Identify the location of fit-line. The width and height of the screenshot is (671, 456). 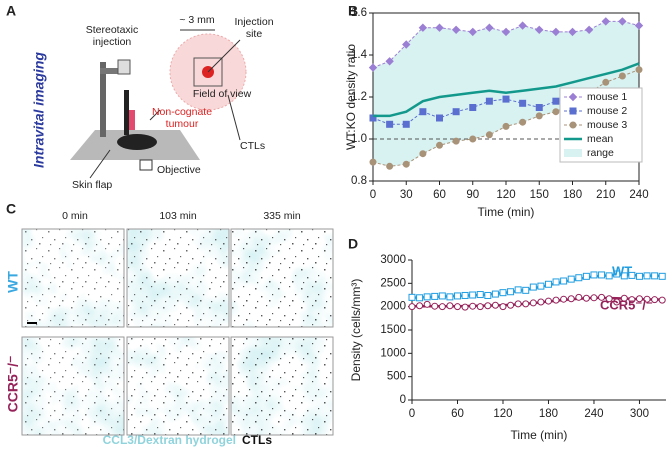
(537, 302).